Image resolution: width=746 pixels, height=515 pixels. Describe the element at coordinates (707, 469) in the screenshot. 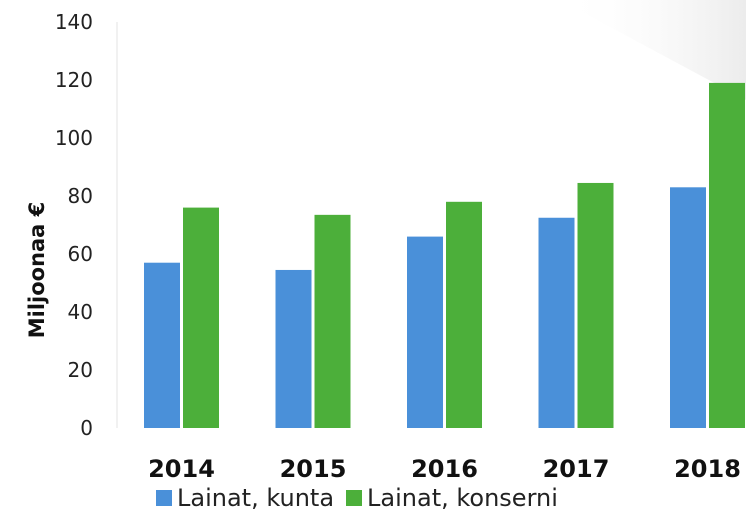

I see `x-tick-label-2018: 2018` at that location.